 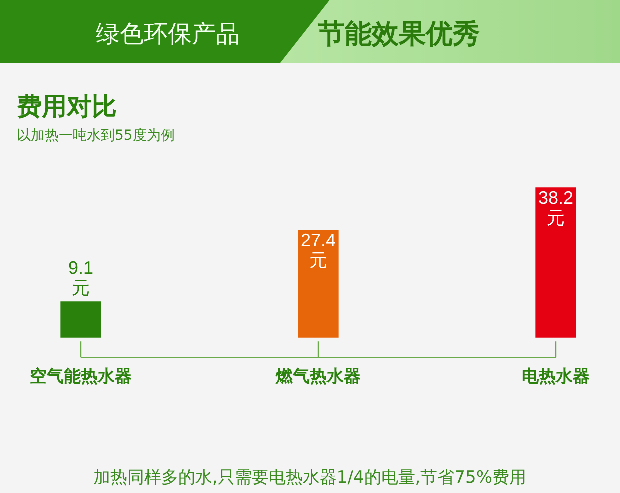 What do you see at coordinates (67, 107) in the screenshot?
I see `chart-title: 费用对比` at bounding box center [67, 107].